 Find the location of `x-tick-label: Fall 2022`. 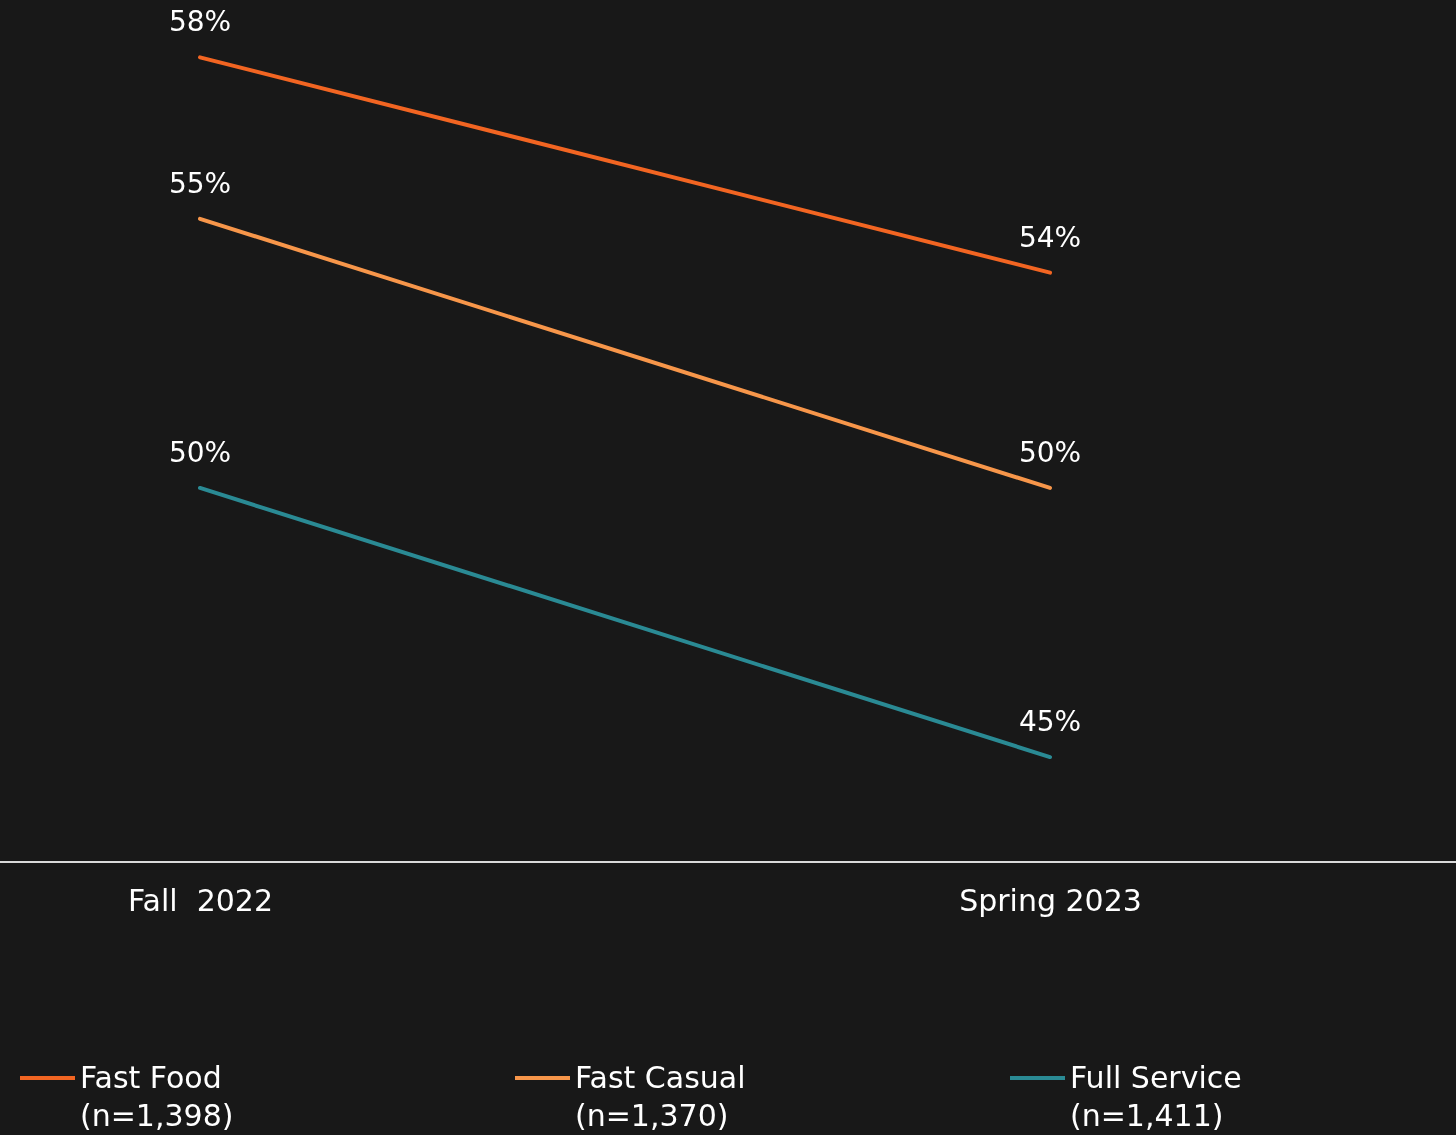

x-tick-label: Fall 2022 is located at coordinates (200, 901).